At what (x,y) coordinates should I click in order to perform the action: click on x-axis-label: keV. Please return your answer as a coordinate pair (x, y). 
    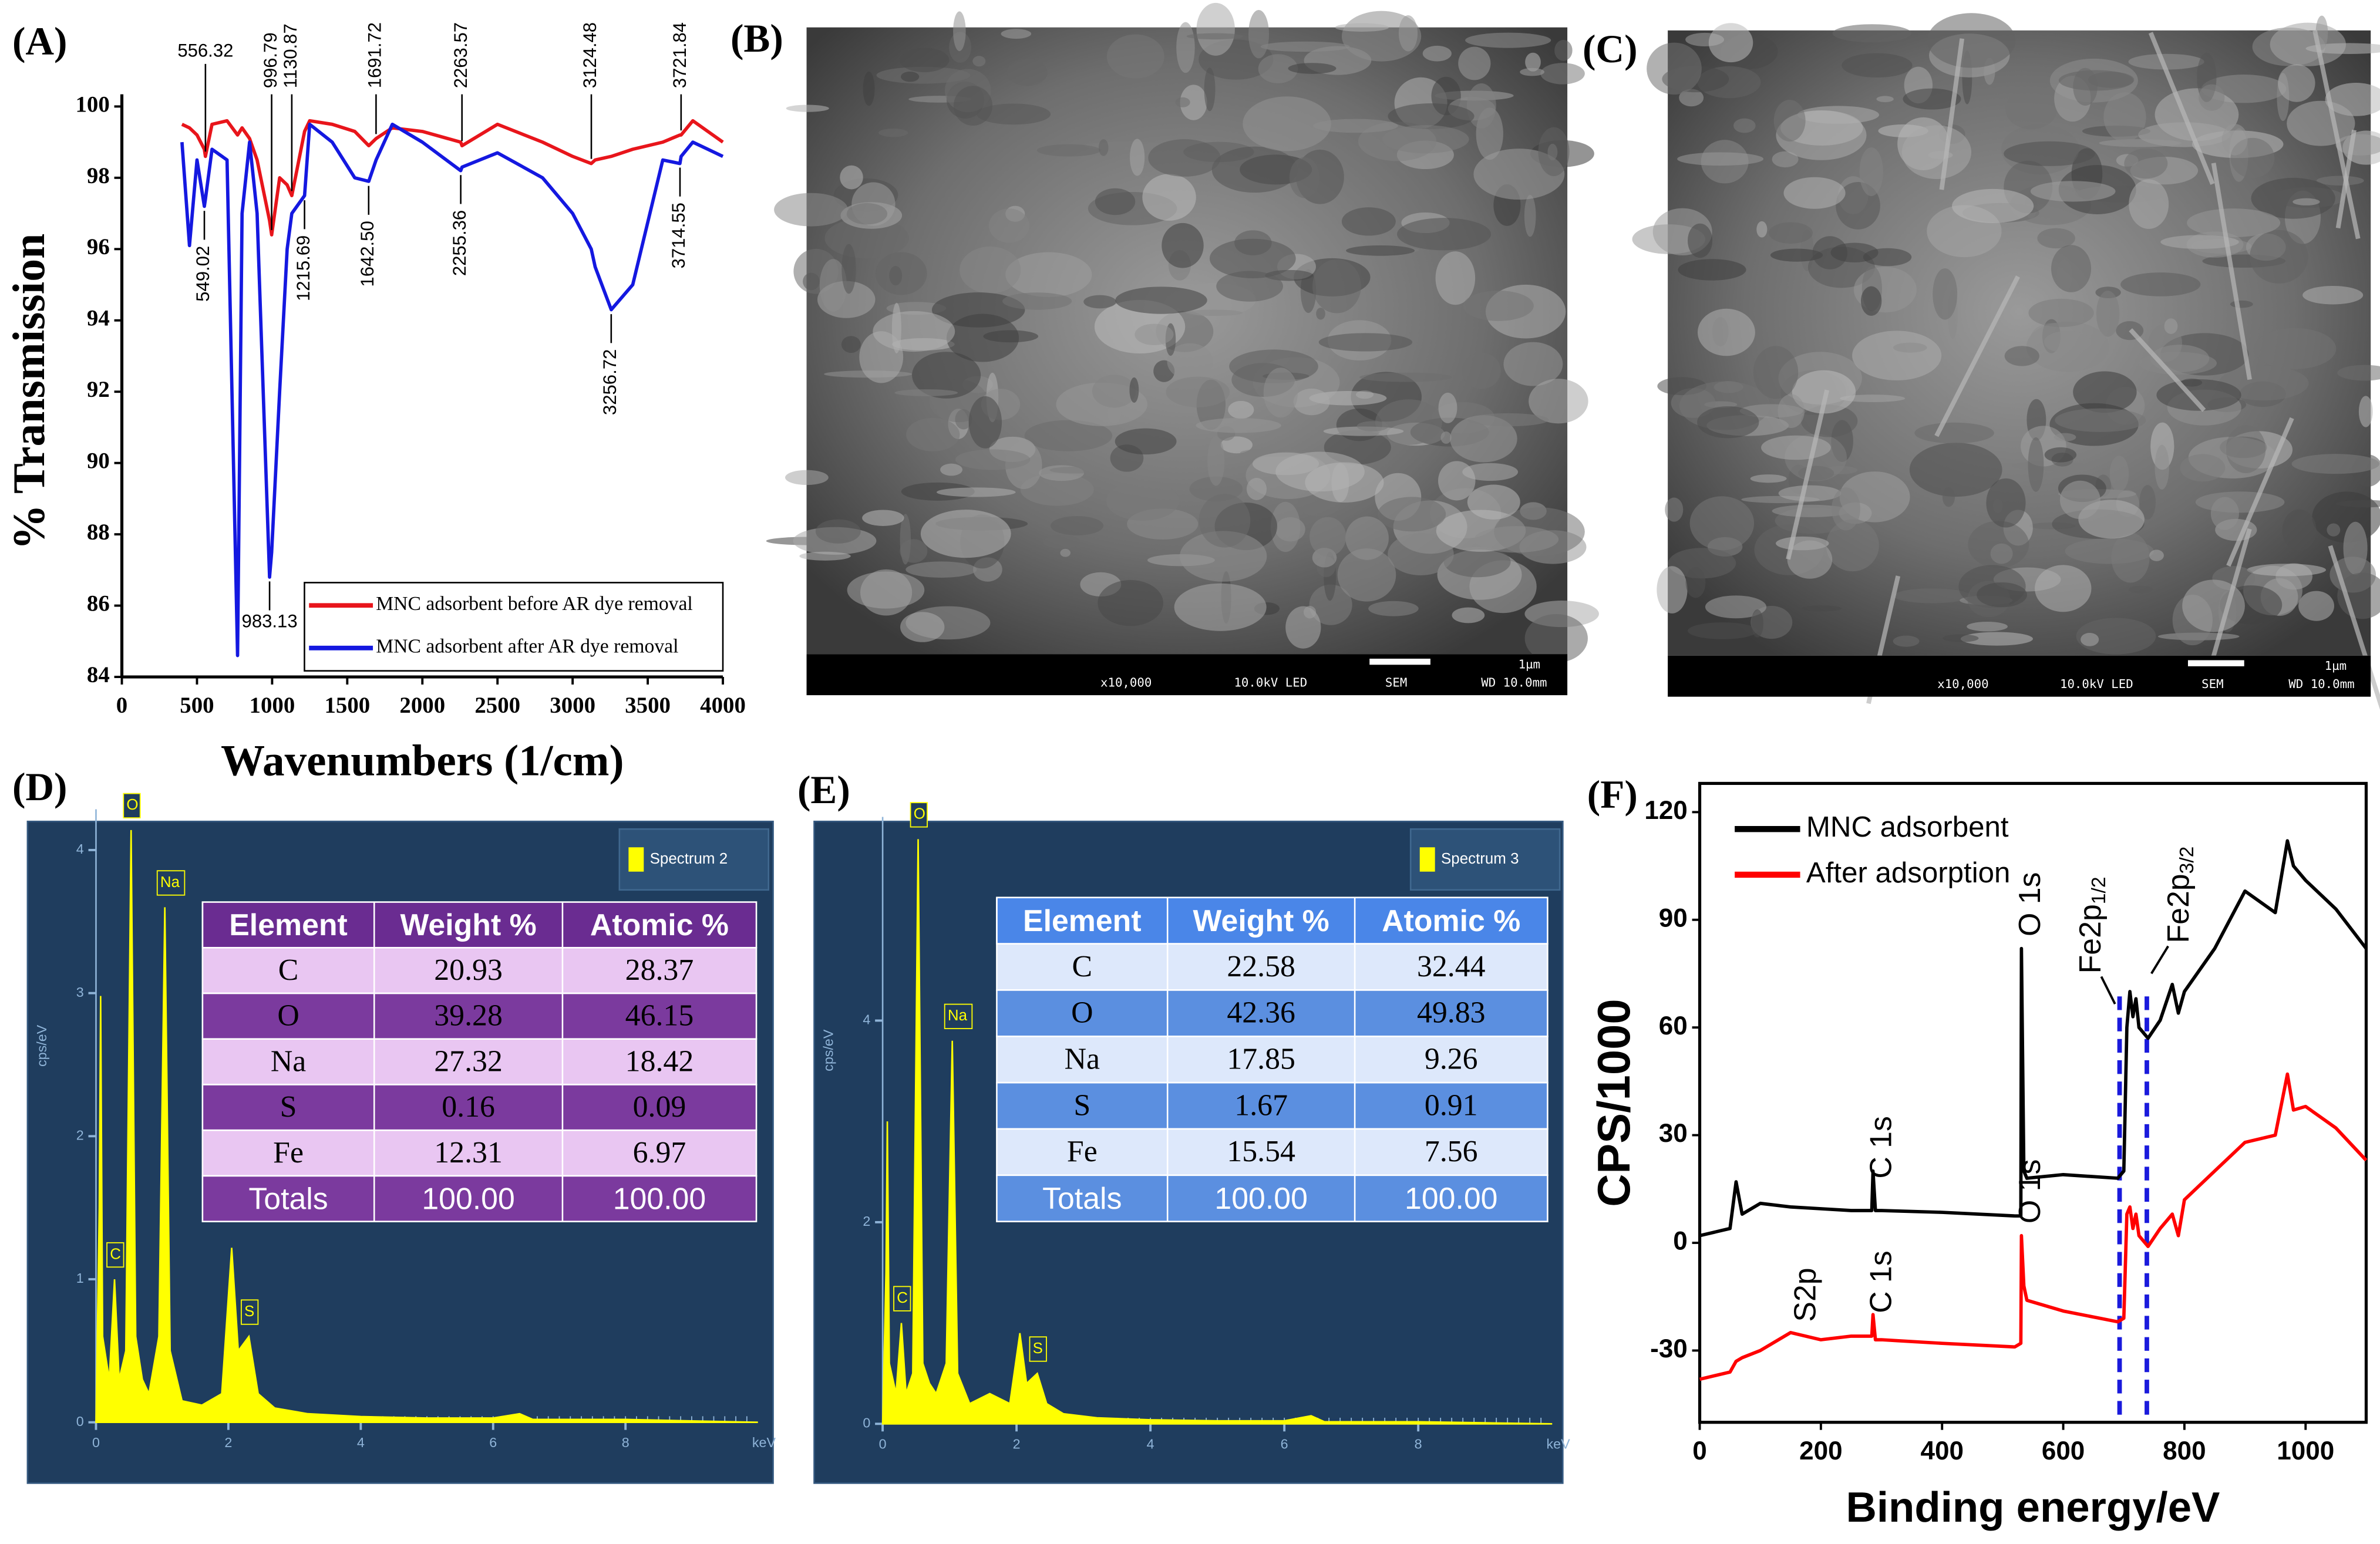
    Looking at the image, I should click on (1558, 1444).